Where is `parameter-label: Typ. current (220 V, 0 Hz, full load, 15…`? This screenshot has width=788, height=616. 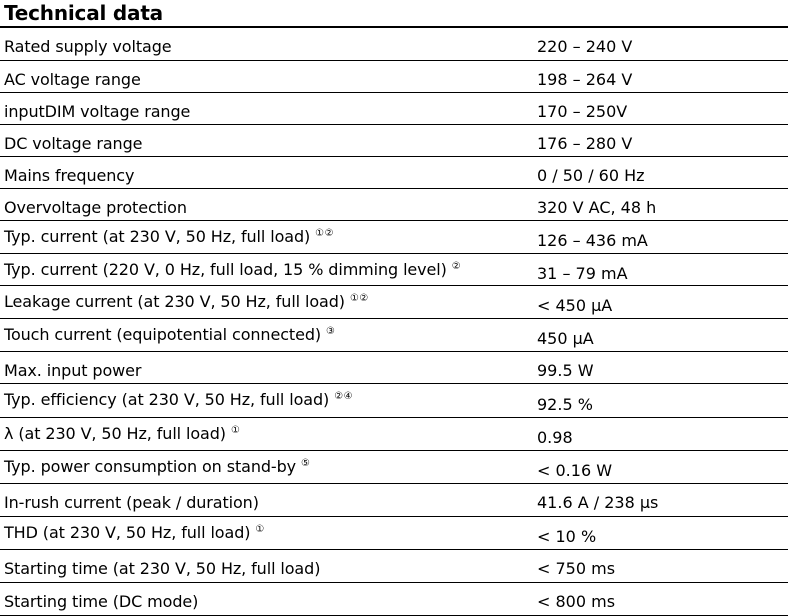 parameter-label: Typ. current (220 V, 0 Hz, full load, 15… is located at coordinates (232, 269).